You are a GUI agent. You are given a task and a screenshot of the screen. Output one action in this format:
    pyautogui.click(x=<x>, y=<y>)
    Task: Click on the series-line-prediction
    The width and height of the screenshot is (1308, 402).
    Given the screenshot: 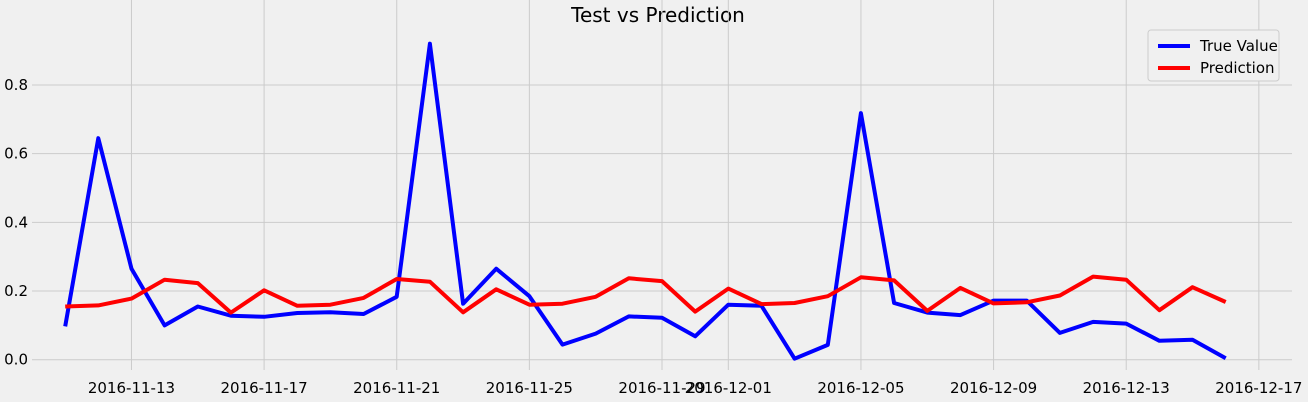 What is the action you would take?
    pyautogui.click(x=646, y=294)
    